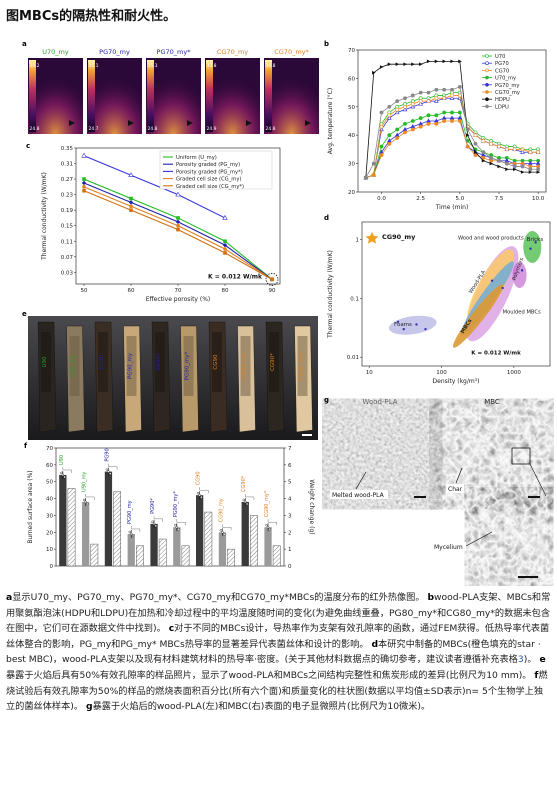 The width and height of the screenshot is (557, 798). What do you see at coordinates (351, 108) in the screenshot?
I see `y-tick-label: 50` at bounding box center [351, 108].